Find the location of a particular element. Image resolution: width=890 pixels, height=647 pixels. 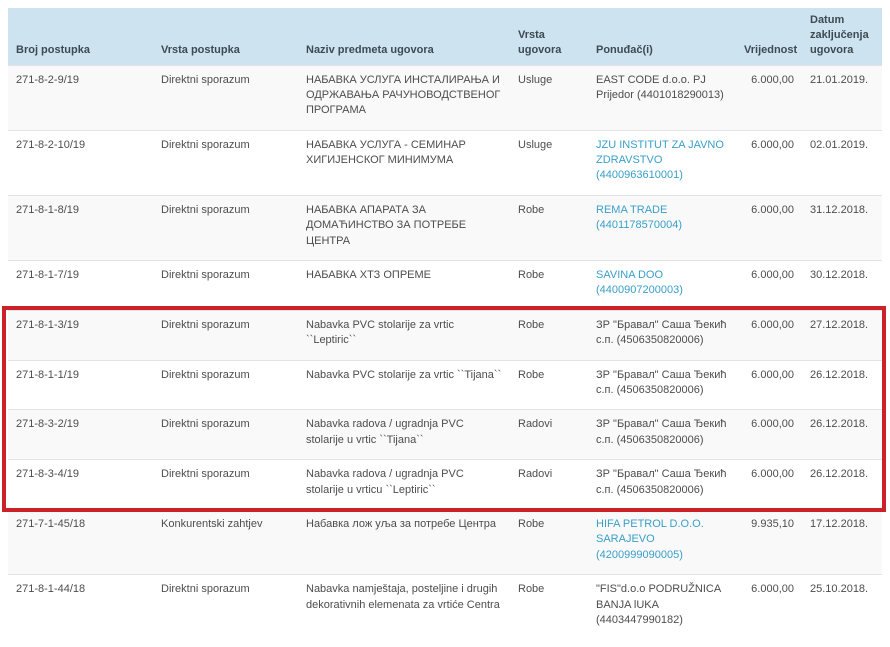

cell-broj: 271-8-3-4/19 is located at coordinates (80, 484).